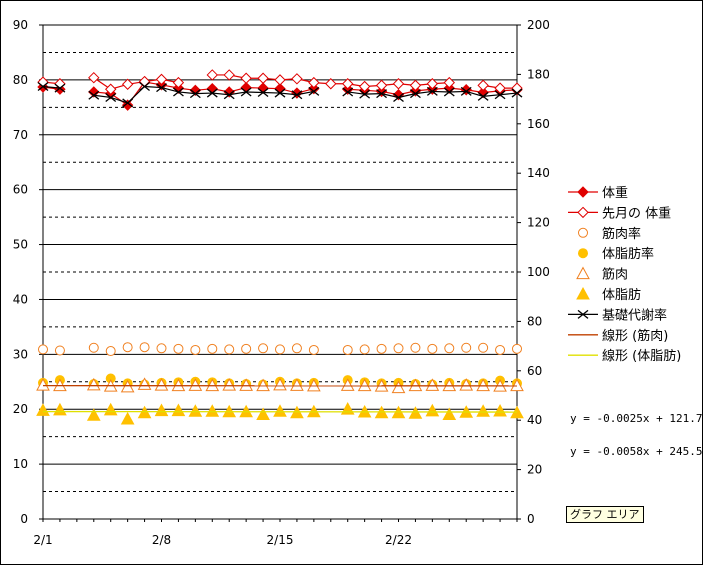  I want to click on x-tick-label: 2/1, so click(42, 540).